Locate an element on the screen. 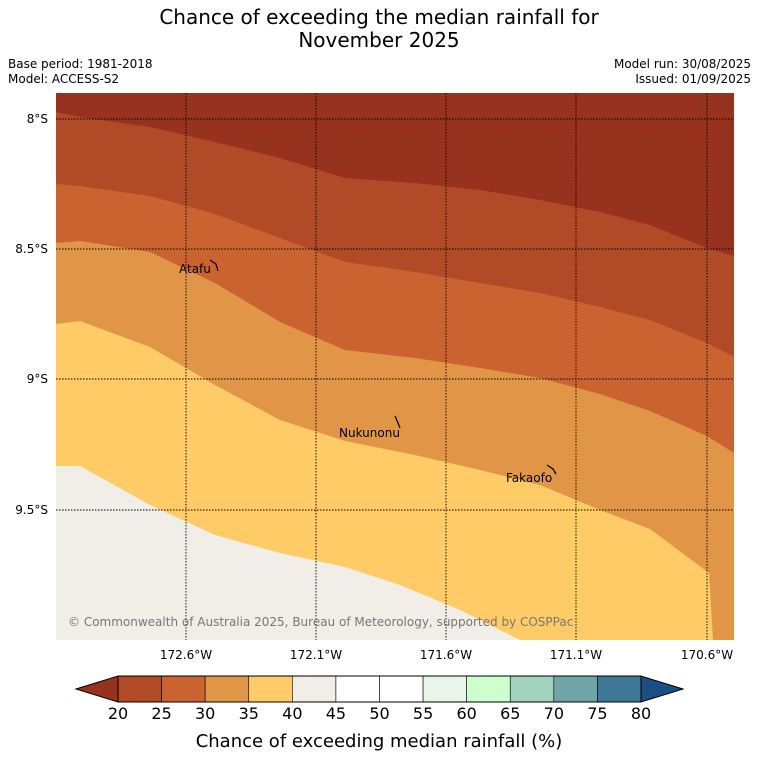  issued-date: Issued: 01/09/2025 is located at coordinates (693, 79).